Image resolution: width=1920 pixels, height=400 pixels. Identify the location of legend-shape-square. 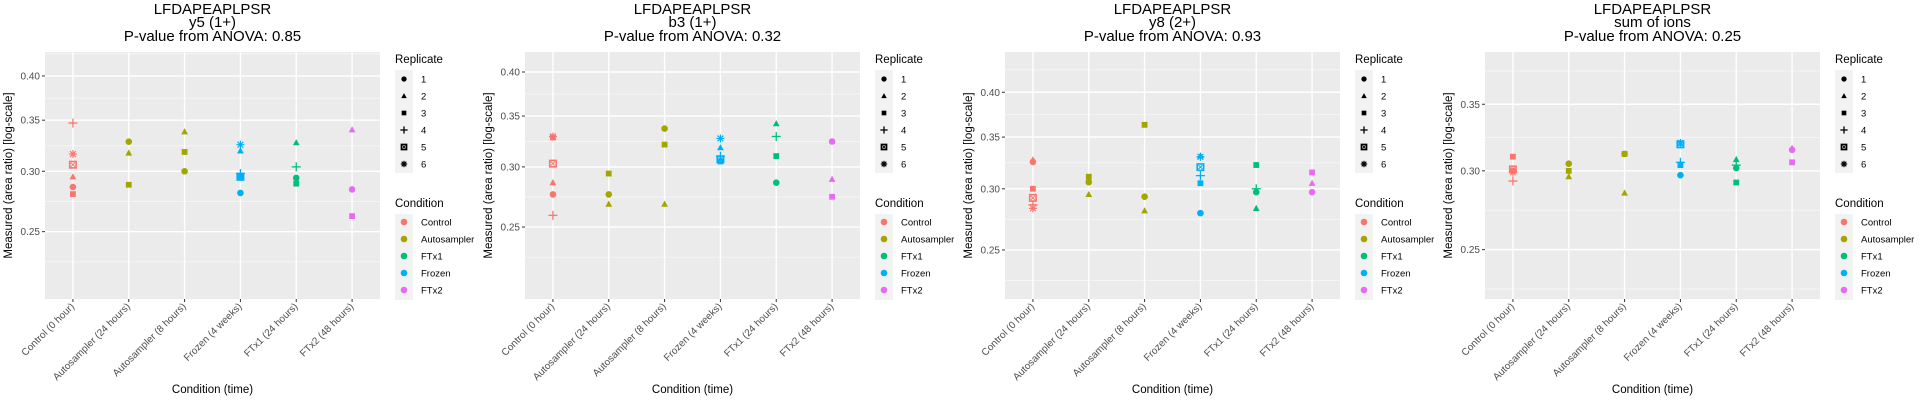
(404, 113).